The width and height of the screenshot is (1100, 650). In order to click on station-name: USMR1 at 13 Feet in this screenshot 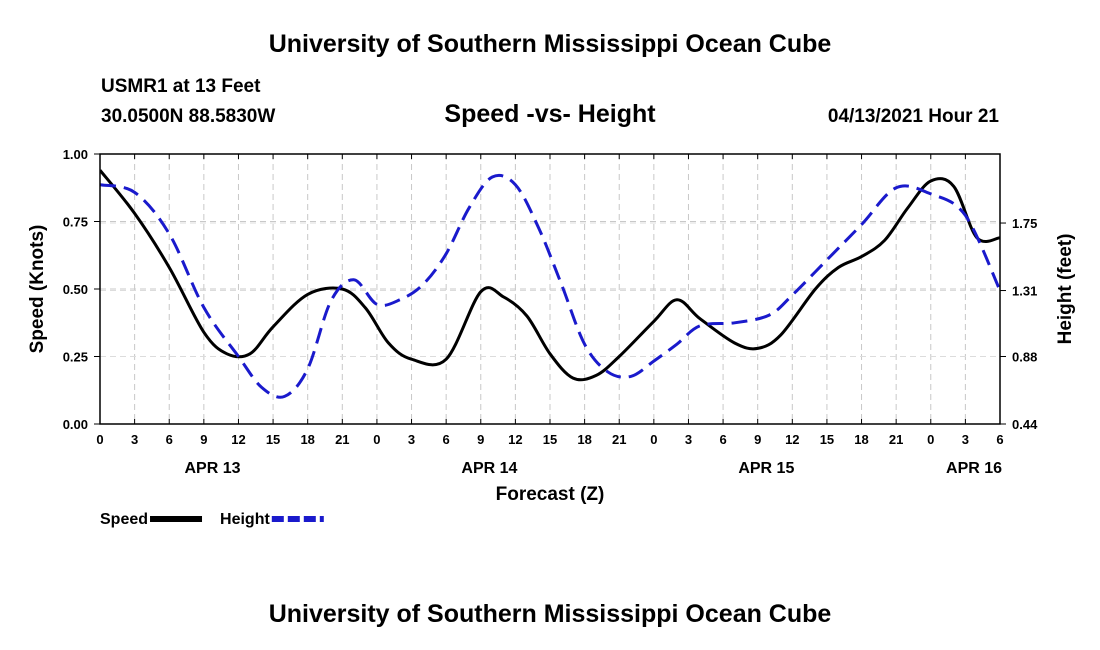, I will do `click(181, 86)`.